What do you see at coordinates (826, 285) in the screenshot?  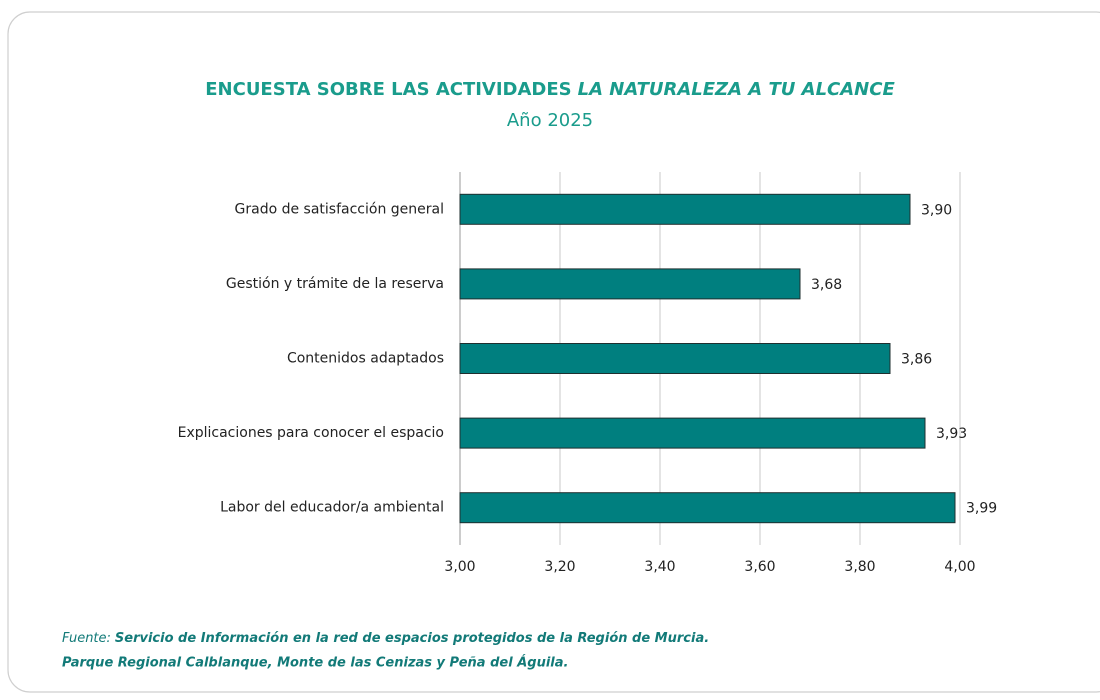 I see `data-label: 3,68` at bounding box center [826, 285].